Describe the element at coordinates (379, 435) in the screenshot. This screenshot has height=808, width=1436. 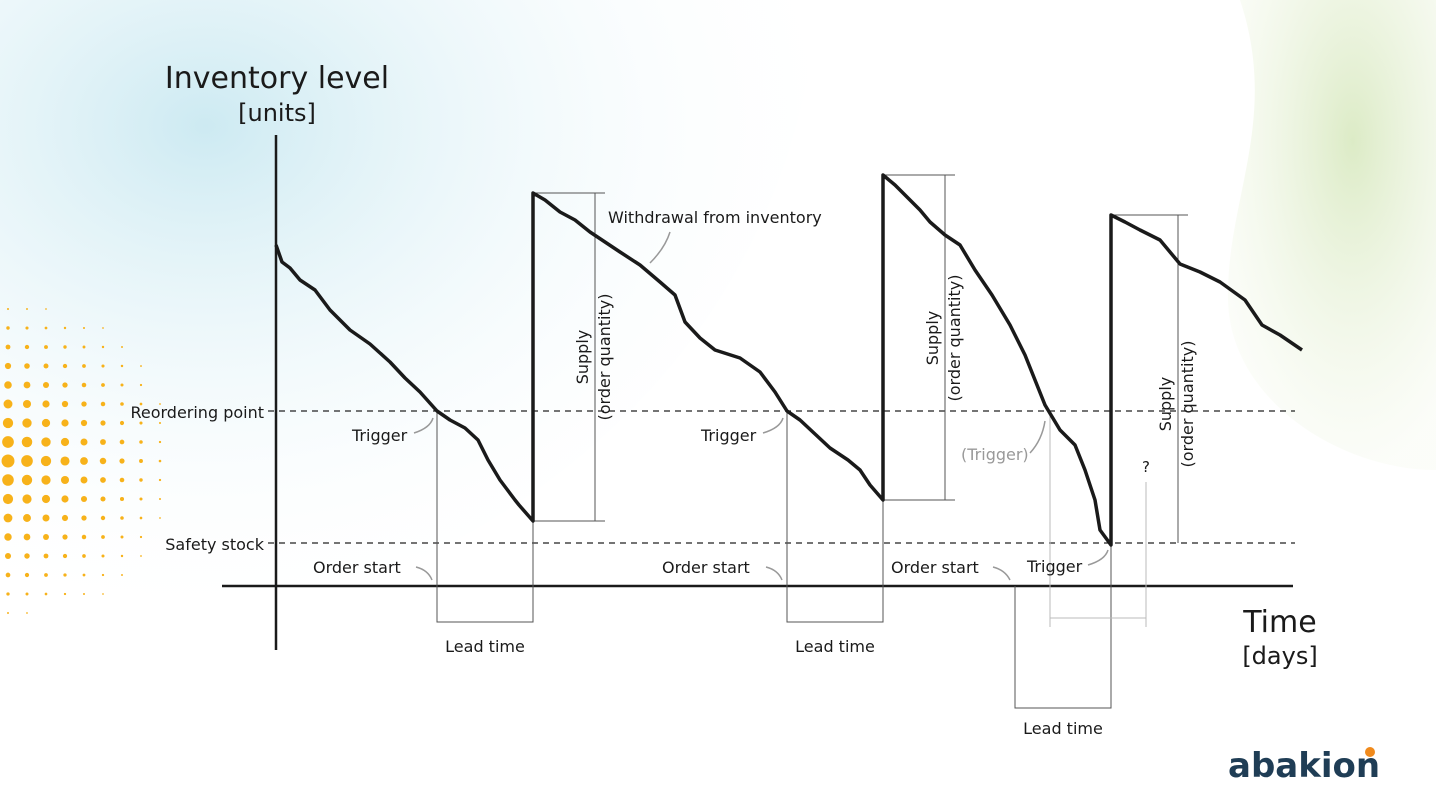
I see `trigger-label-1: Trigger` at that location.